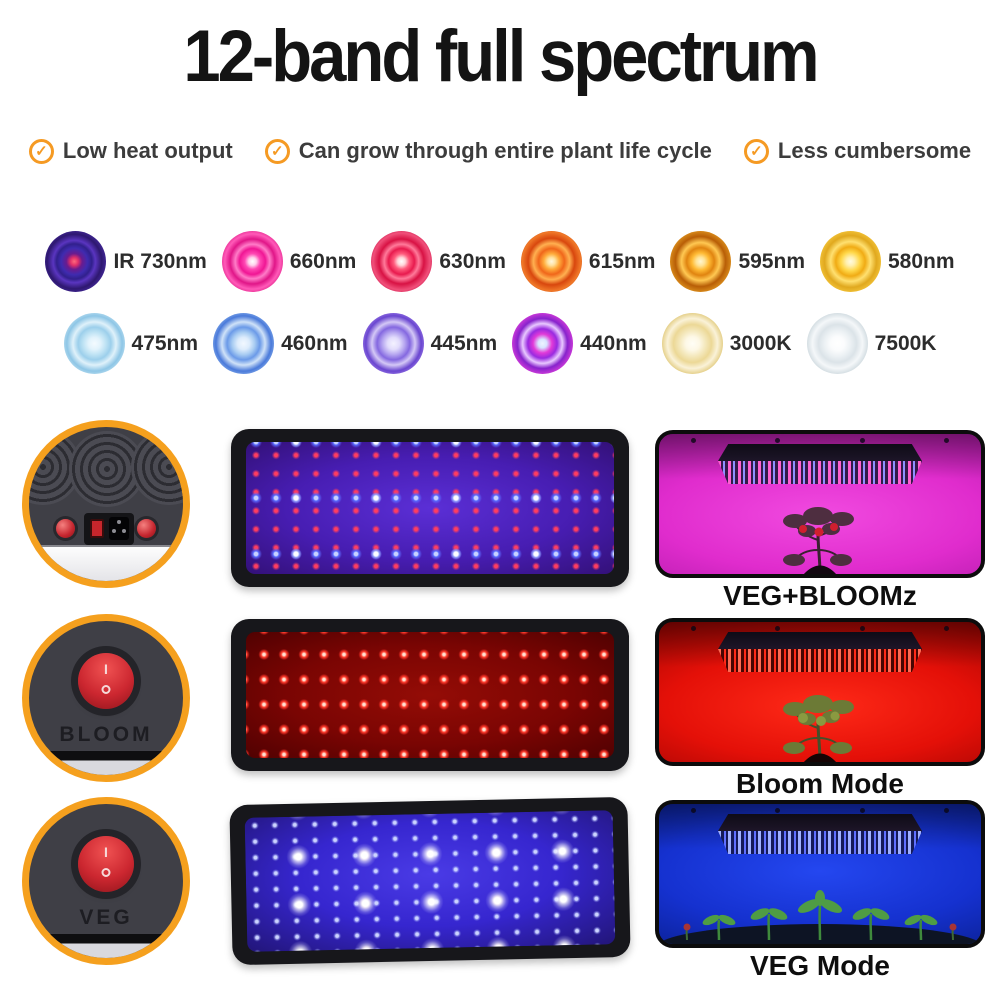 The width and height of the screenshot is (1000, 1000). I want to click on band-label: 475nm, so click(165, 343).